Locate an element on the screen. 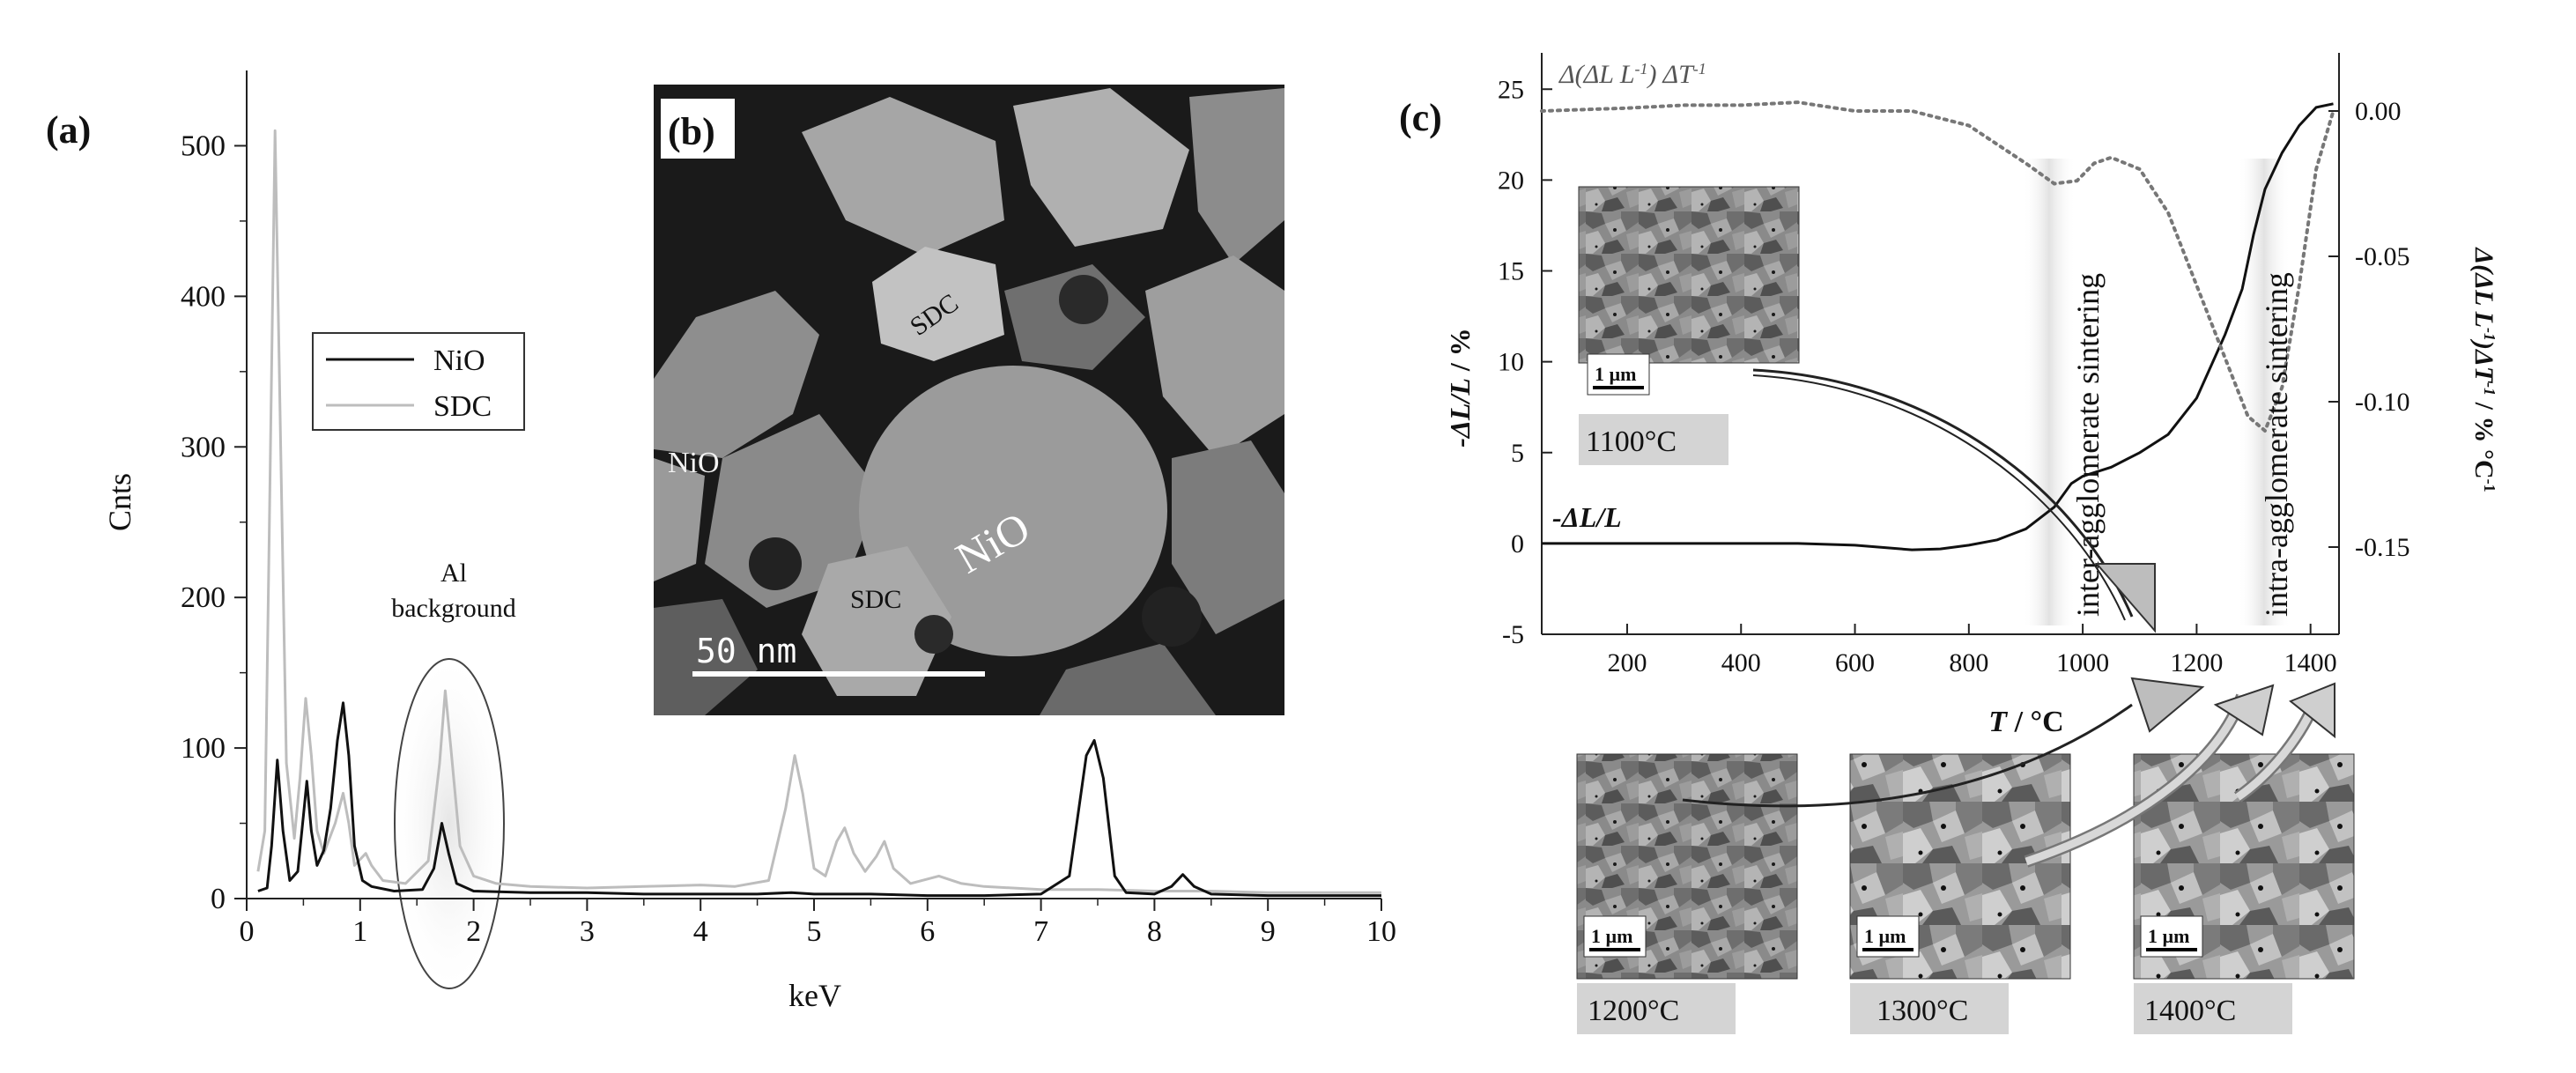 This screenshot has height=1073, width=2576. panel-b-label: (b) is located at coordinates (691, 131).